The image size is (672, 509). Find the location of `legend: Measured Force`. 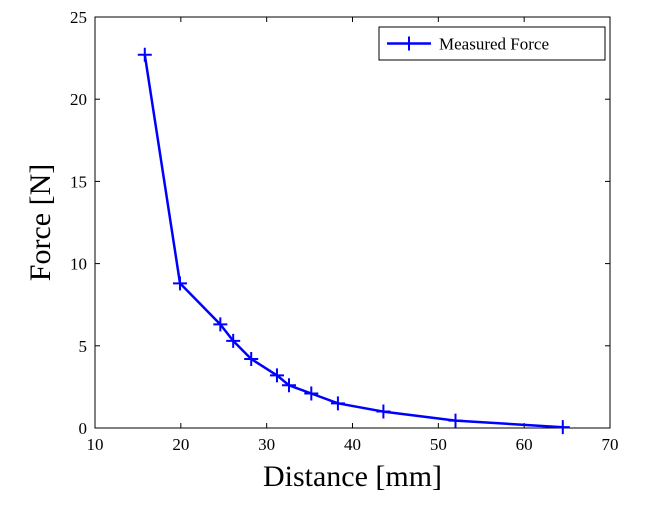

legend: Measured Force is located at coordinates (492, 43).